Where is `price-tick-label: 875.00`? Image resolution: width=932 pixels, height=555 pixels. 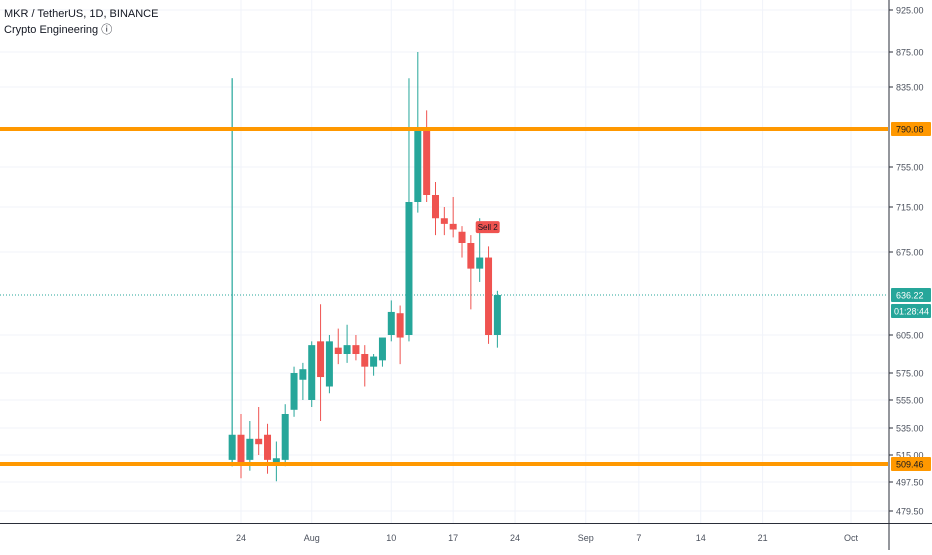 price-tick-label: 875.00 is located at coordinates (910, 53).